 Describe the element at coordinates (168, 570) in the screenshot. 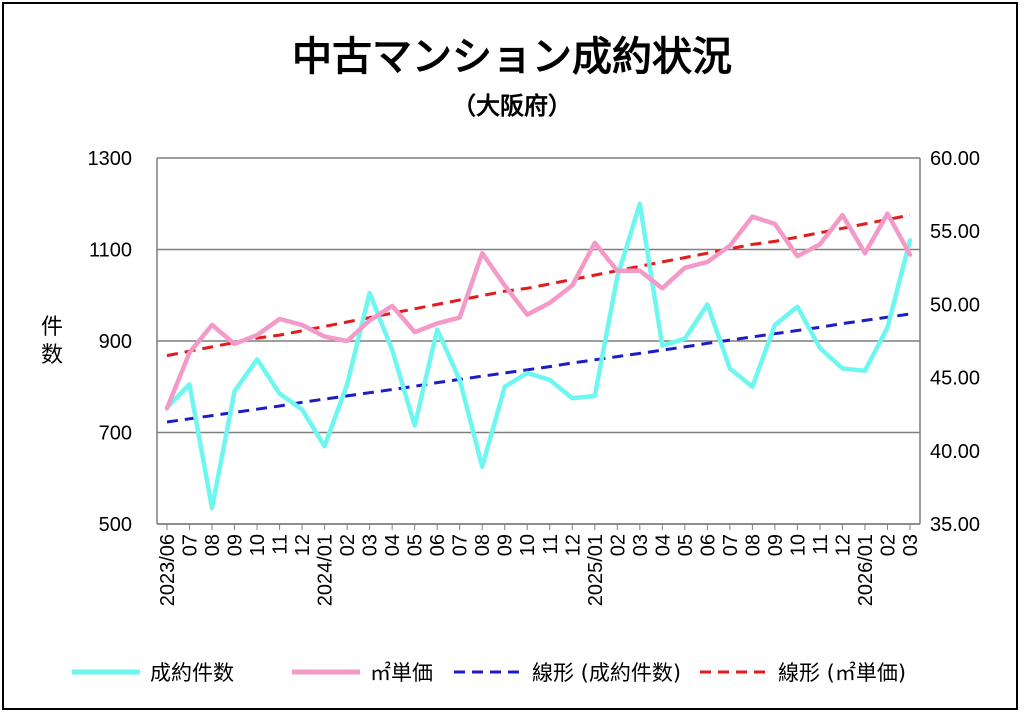

I see `x-tick-label: 2023/06` at that location.